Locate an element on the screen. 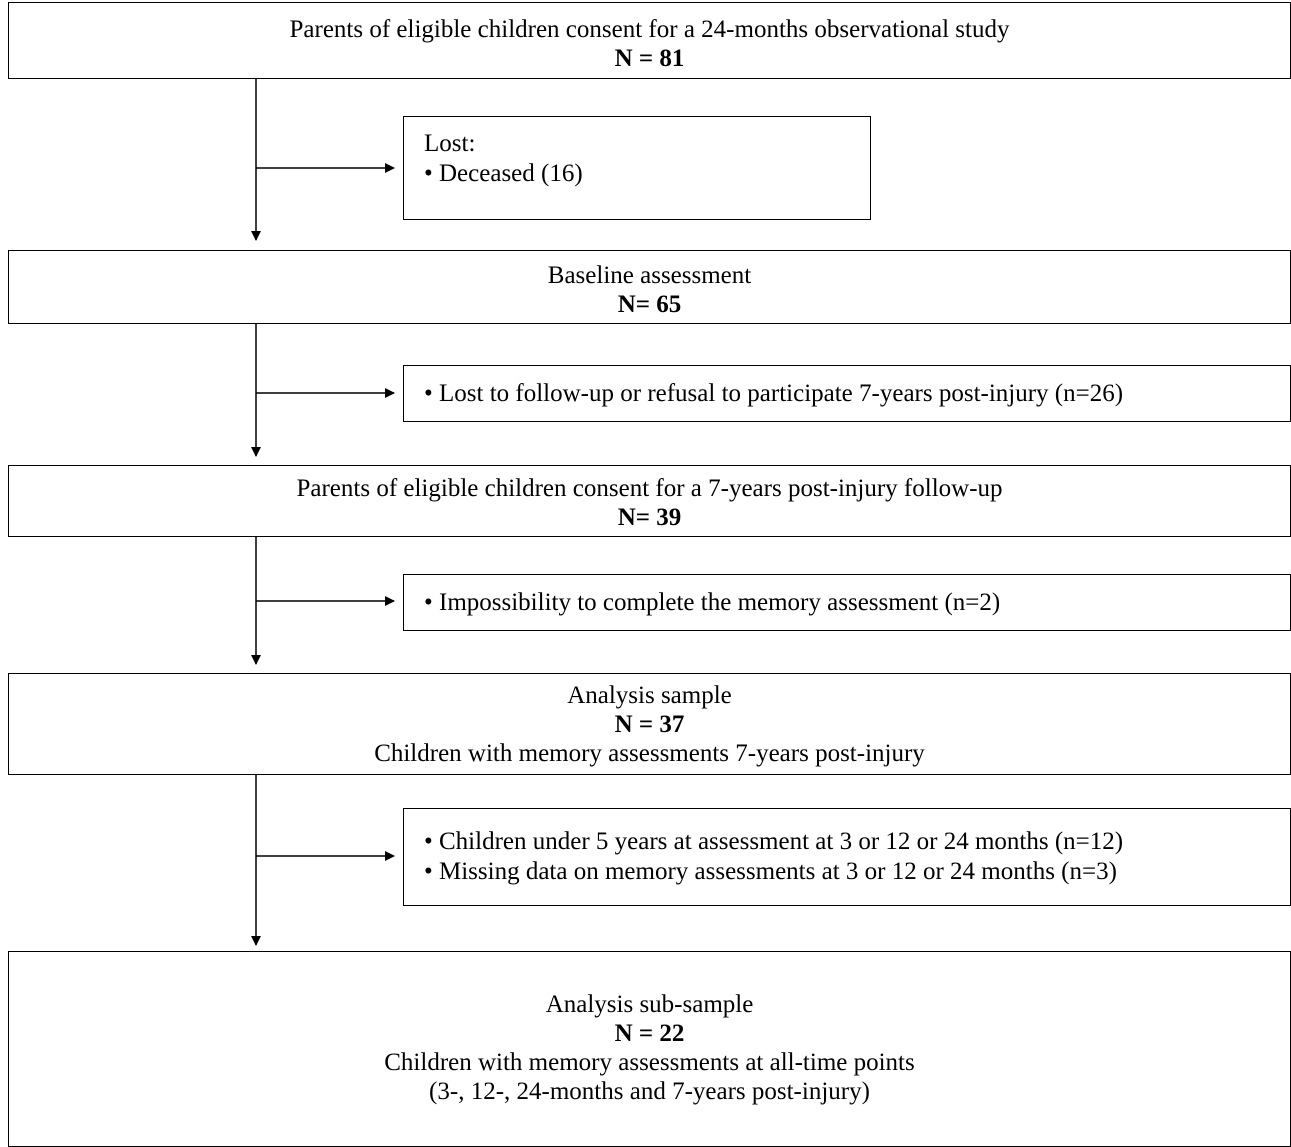 The height and width of the screenshot is (1147, 1291). subsample-title: Analysis sub-sample is located at coordinates (649, 1004).